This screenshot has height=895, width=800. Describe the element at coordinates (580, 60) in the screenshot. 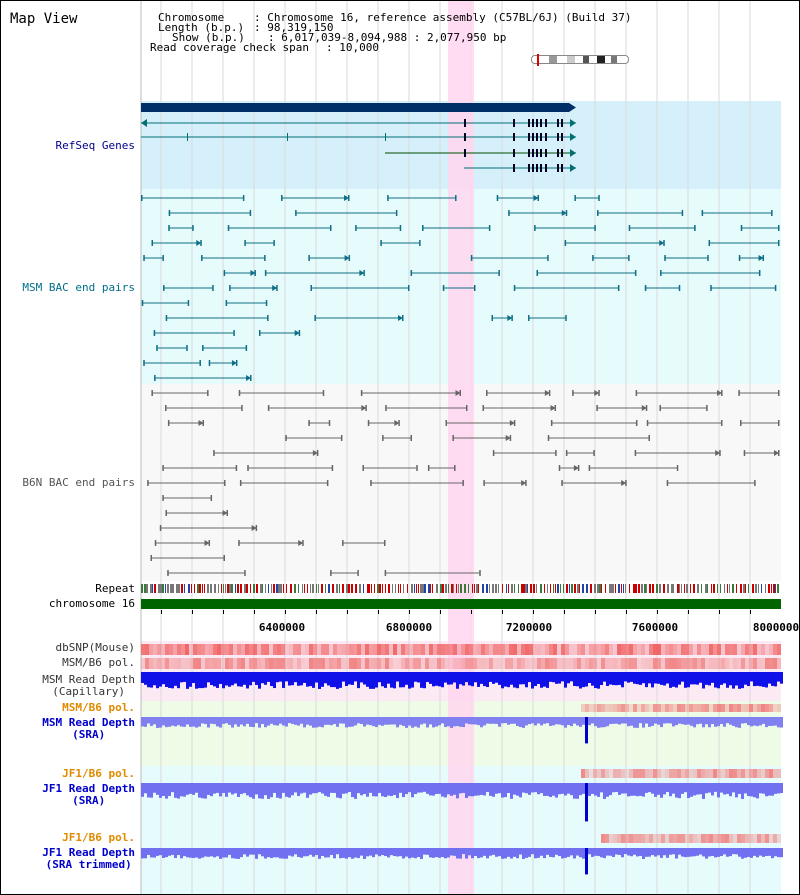

I see `chromosome-ideogram` at that location.